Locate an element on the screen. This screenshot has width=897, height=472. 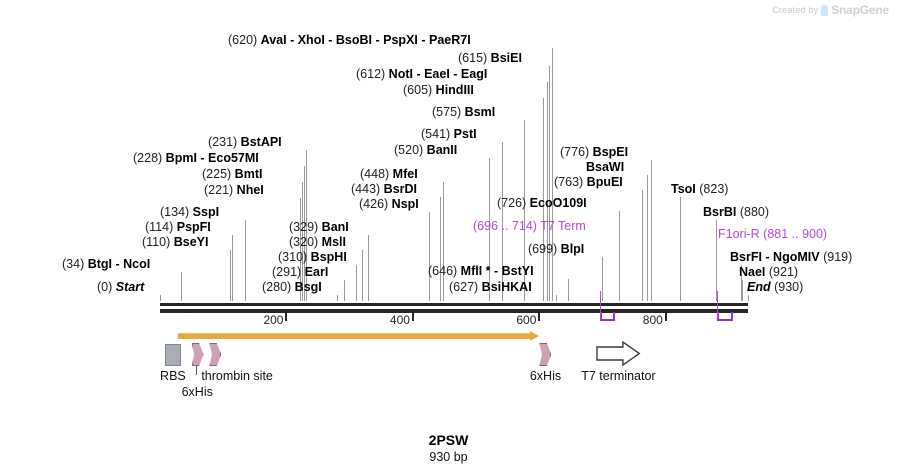
enzyme-label-bsihkai: (627) BsiHKAI is located at coordinates (490, 287).